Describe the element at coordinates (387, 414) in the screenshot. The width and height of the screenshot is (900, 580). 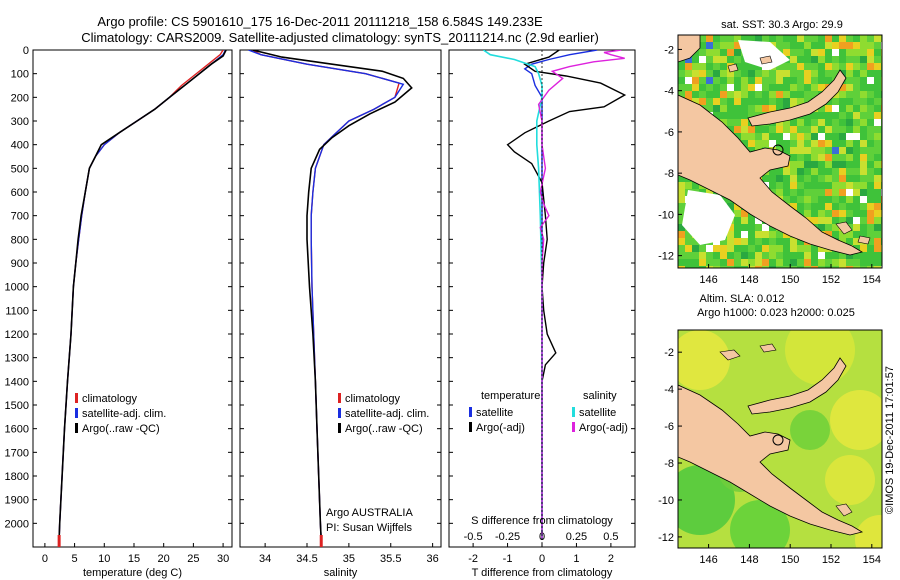
I see `salinity-legend-label: satellite-adj. clim.` at that location.